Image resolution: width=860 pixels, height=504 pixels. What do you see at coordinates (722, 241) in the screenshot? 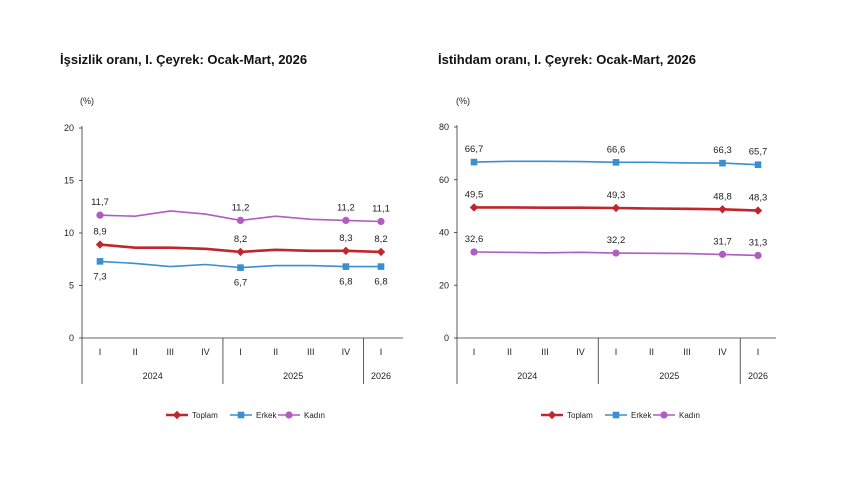
I see `data-label: 31,7` at bounding box center [722, 241].